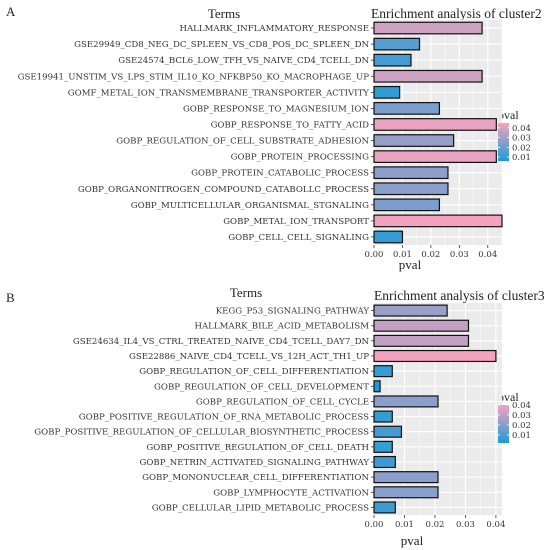 The width and height of the screenshot is (549, 550). What do you see at coordinates (503, 142) in the screenshot?
I see `legend-colorbar-a` at bounding box center [503, 142].